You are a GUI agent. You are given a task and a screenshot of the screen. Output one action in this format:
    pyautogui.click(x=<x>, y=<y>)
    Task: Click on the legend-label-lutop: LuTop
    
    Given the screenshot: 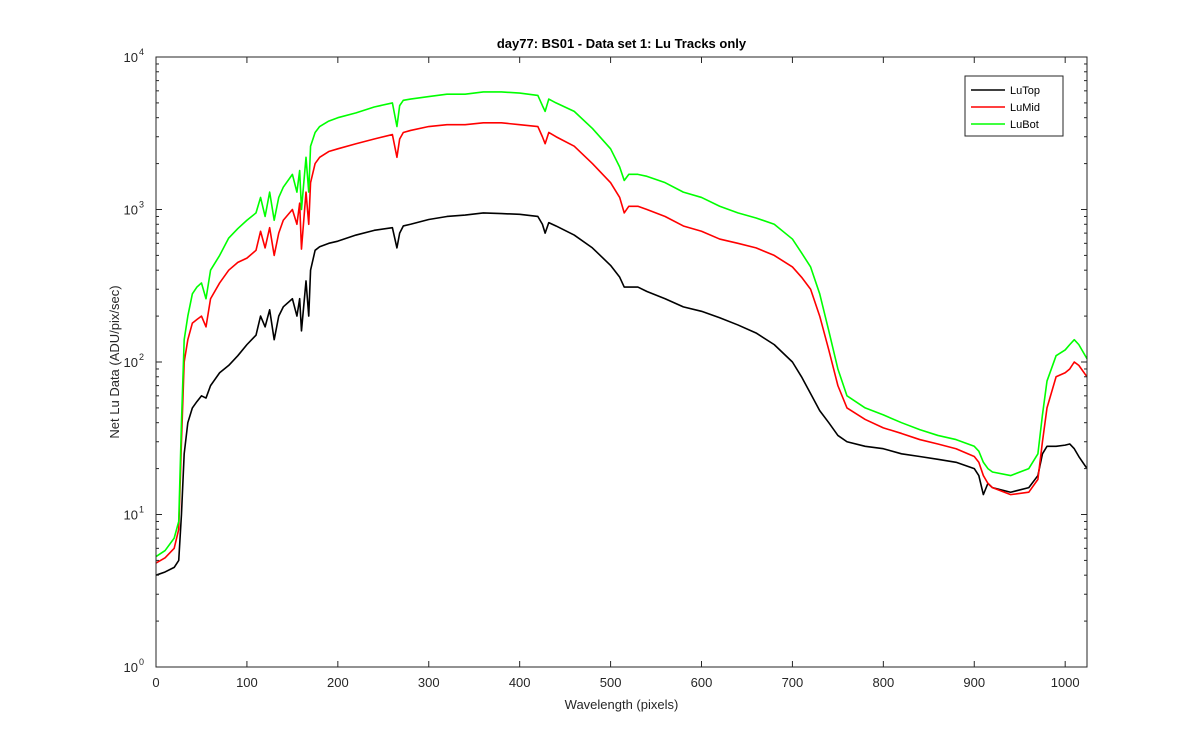 What is the action you would take?
    pyautogui.click(x=1025, y=91)
    